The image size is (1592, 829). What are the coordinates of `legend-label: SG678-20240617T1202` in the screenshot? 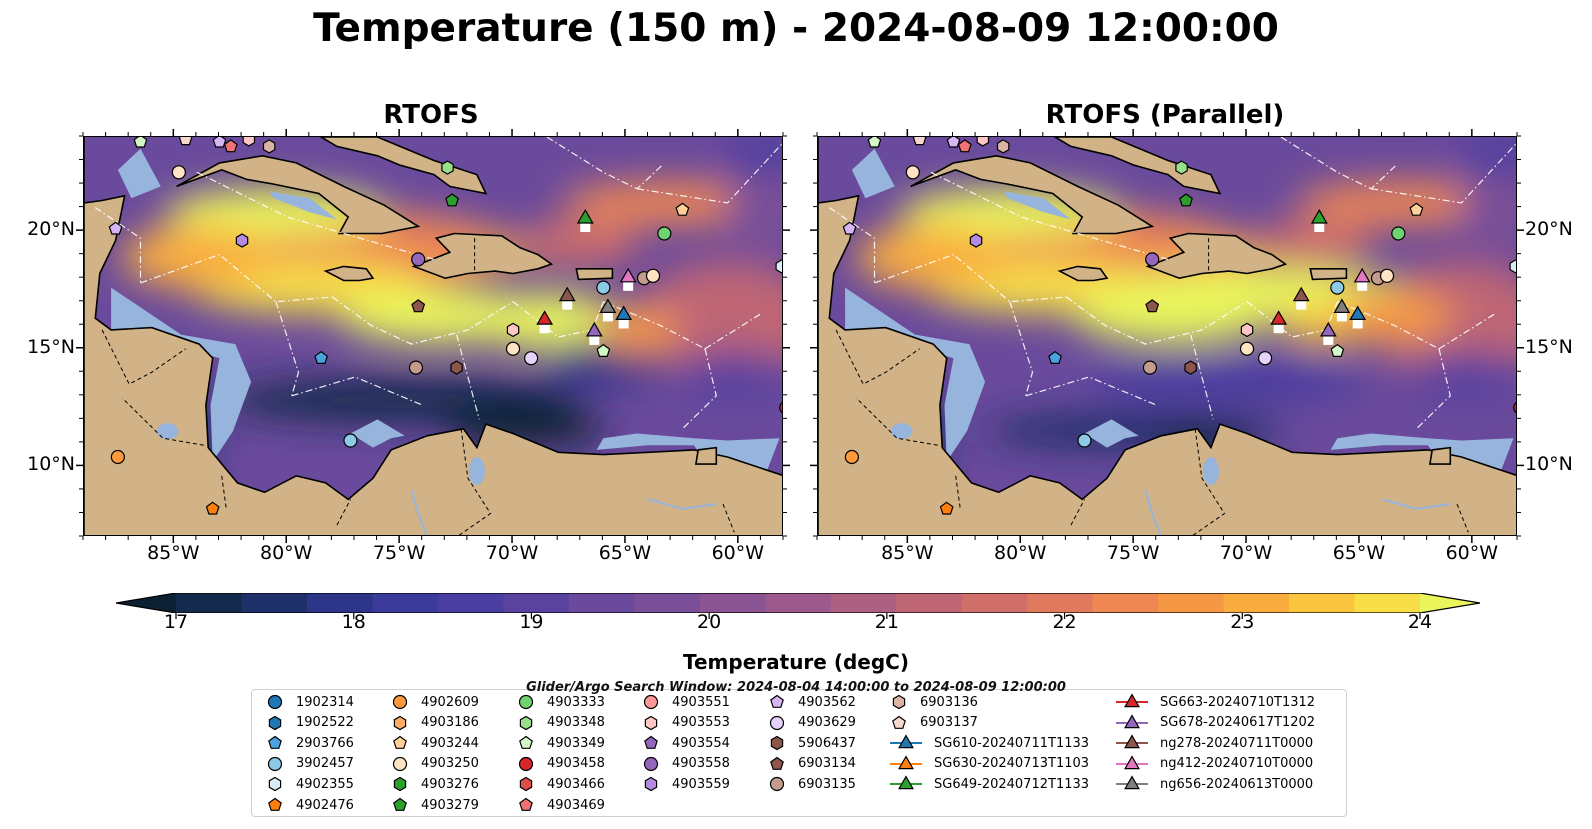 It's located at (1238, 723).